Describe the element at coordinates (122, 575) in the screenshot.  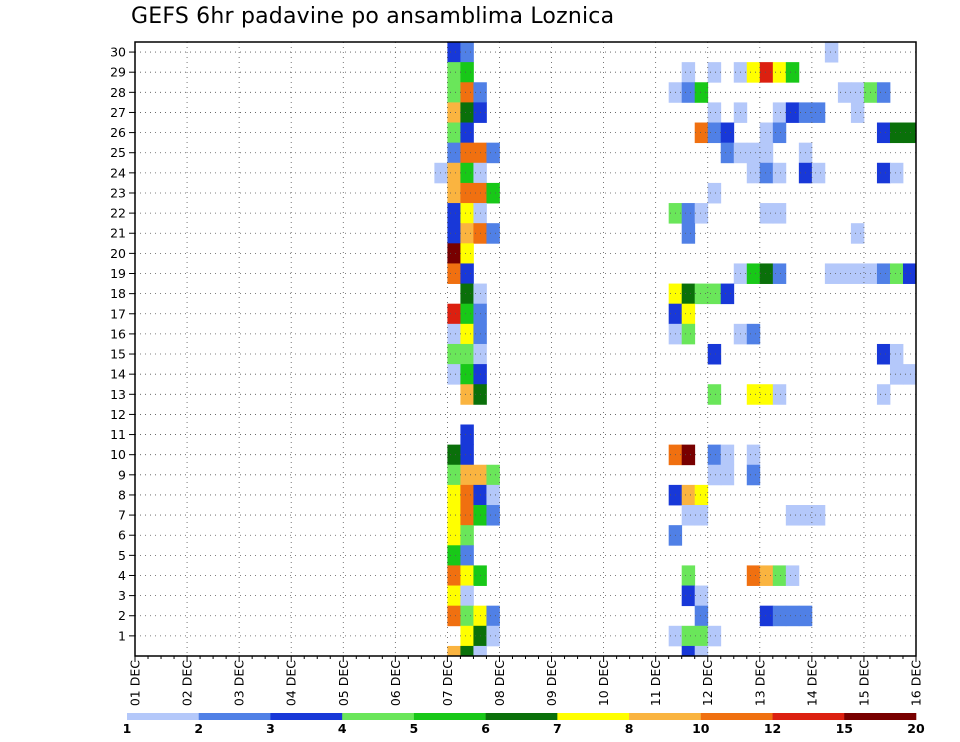
I see `y-tick-label: 4` at that location.